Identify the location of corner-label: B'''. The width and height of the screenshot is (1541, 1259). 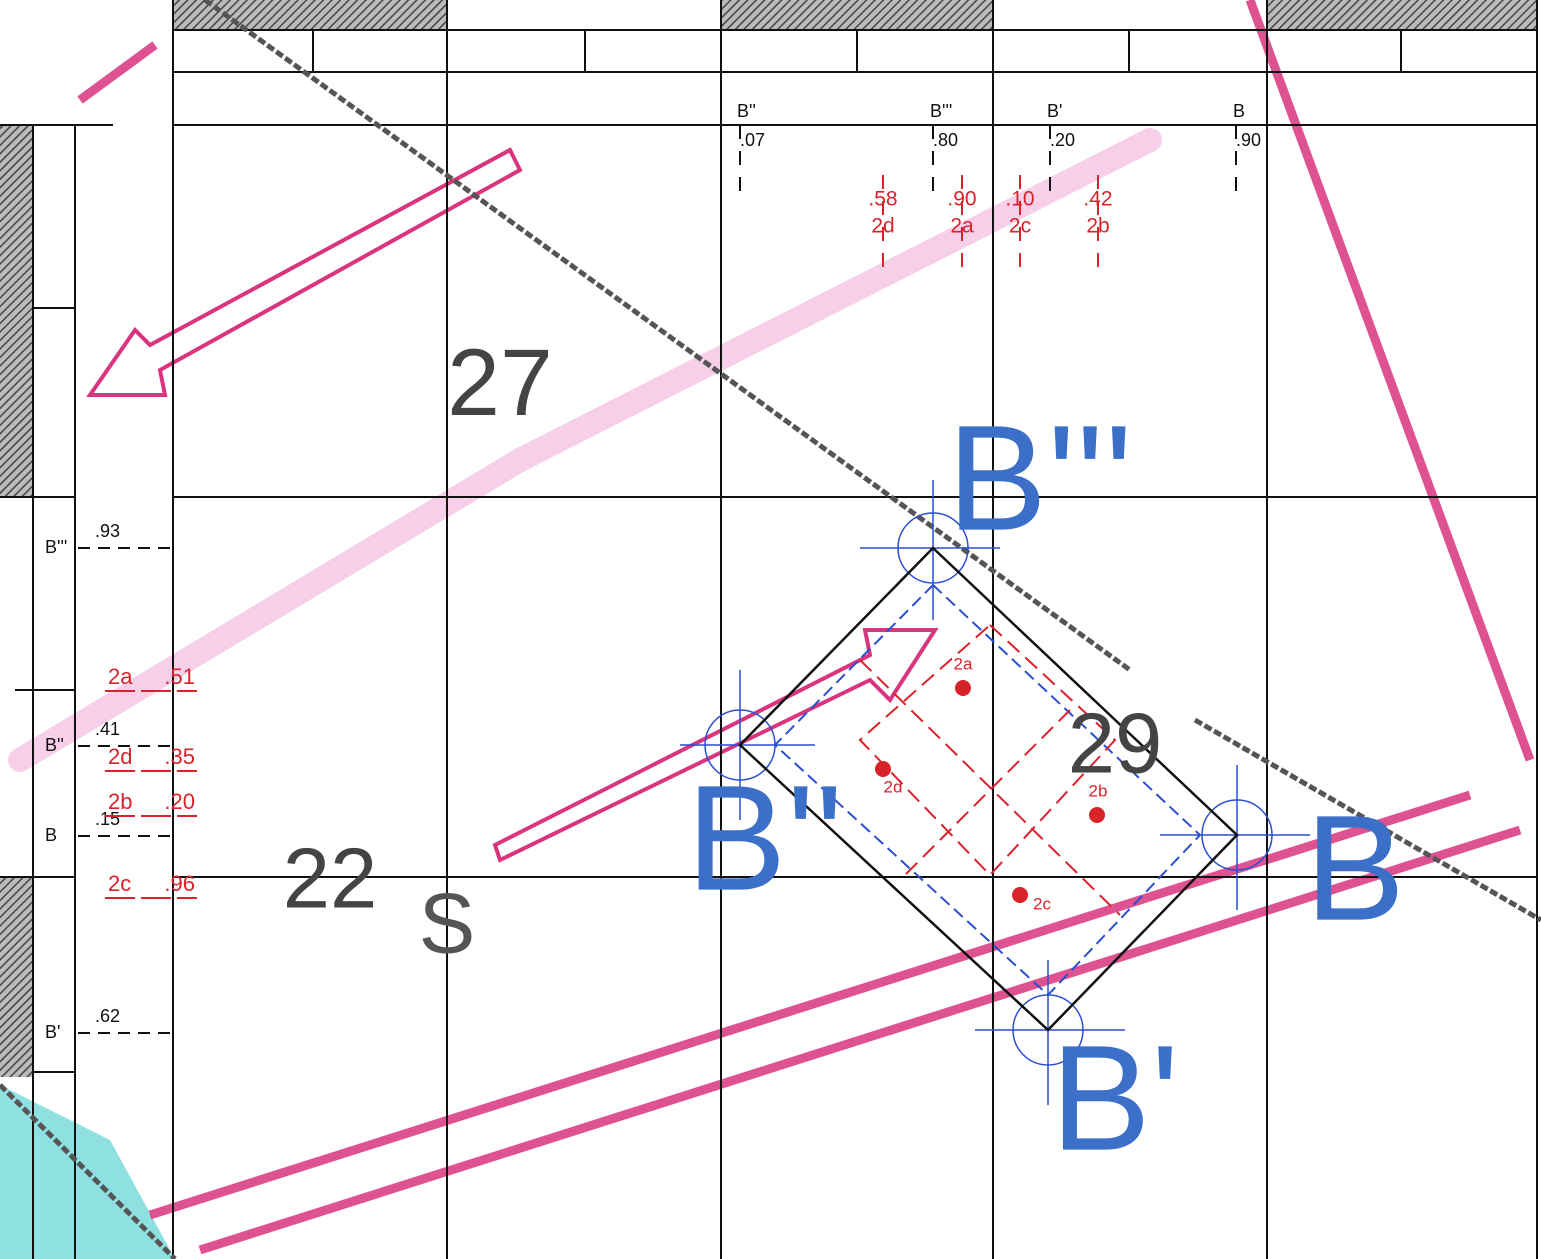
(1040, 478).